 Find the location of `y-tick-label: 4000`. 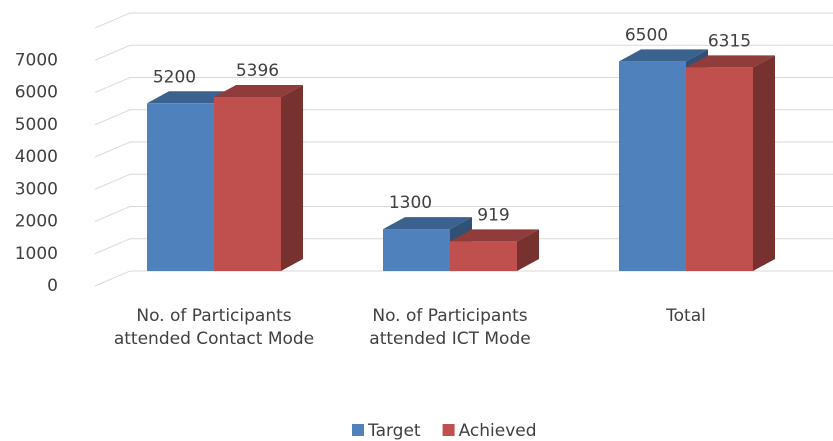

y-tick-label: 4000 is located at coordinates (36, 157).